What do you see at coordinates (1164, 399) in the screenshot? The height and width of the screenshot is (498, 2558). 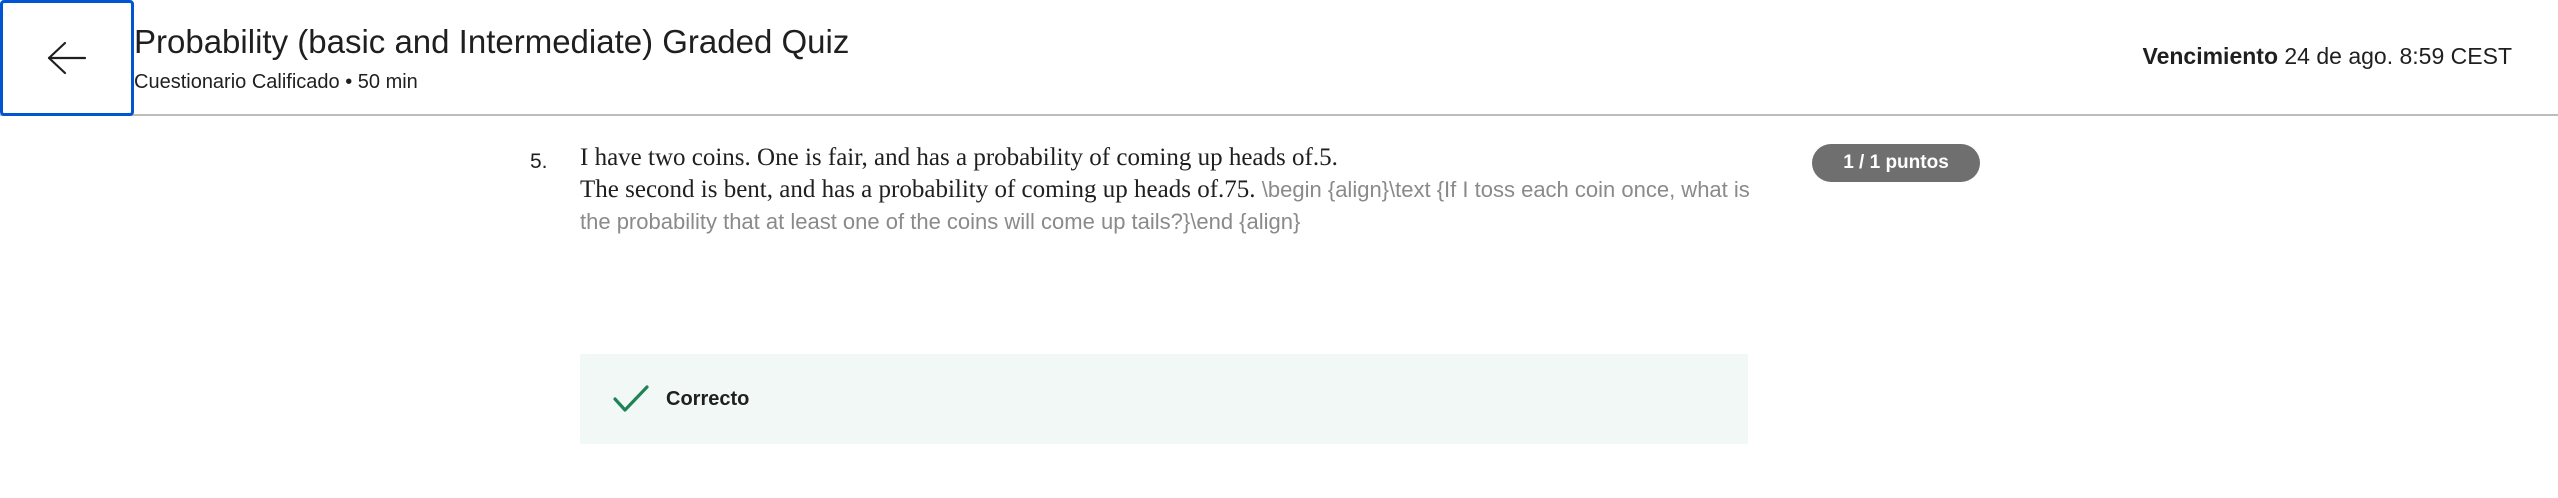 I see `feedback-panel: Correcto` at bounding box center [1164, 399].